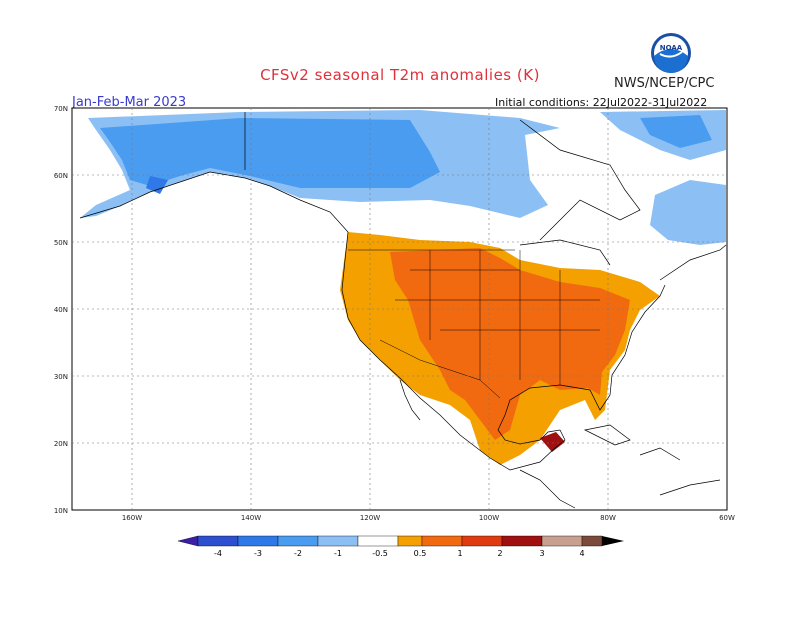 This screenshot has height=618, width=800. I want to click on colorbar-arrow-high, so click(613, 541).